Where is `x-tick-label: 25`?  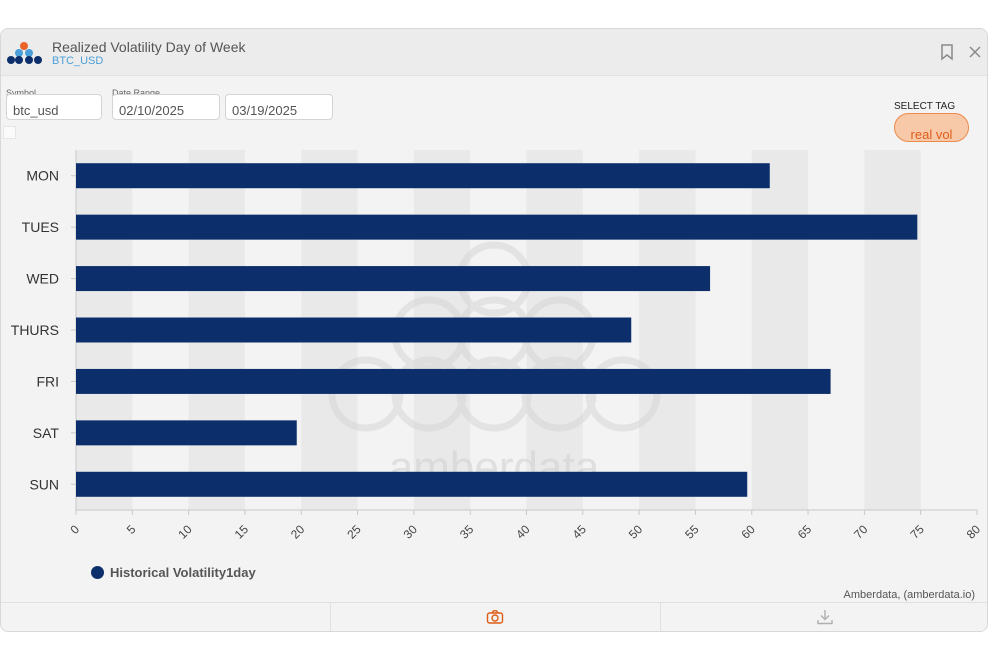
x-tick-label: 25 is located at coordinates (354, 532).